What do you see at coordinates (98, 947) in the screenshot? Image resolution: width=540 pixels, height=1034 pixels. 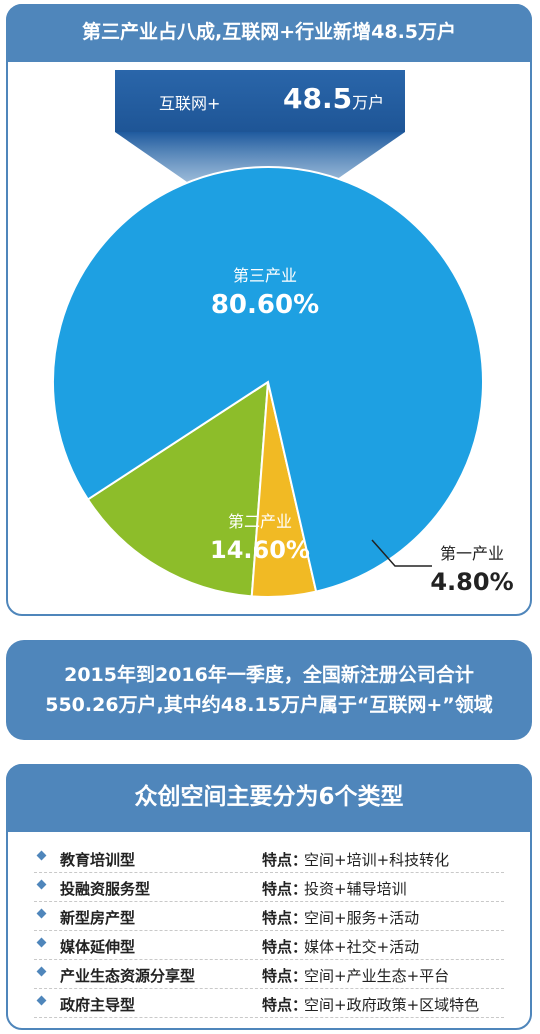 I see `type-name: 媒体延伸型` at bounding box center [98, 947].